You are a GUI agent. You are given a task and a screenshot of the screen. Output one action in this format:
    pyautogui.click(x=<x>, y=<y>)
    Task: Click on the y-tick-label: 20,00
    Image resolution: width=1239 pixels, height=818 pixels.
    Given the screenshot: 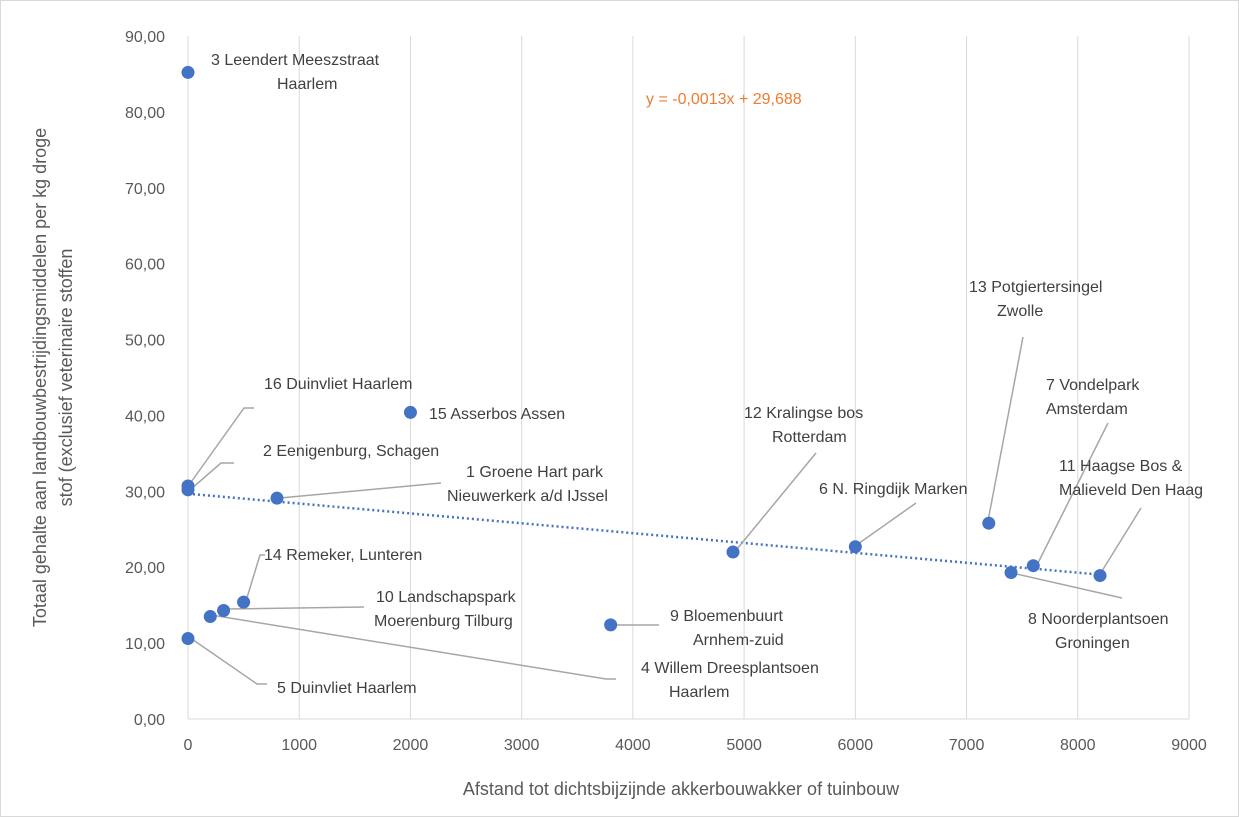 What is the action you would take?
    pyautogui.click(x=145, y=568)
    